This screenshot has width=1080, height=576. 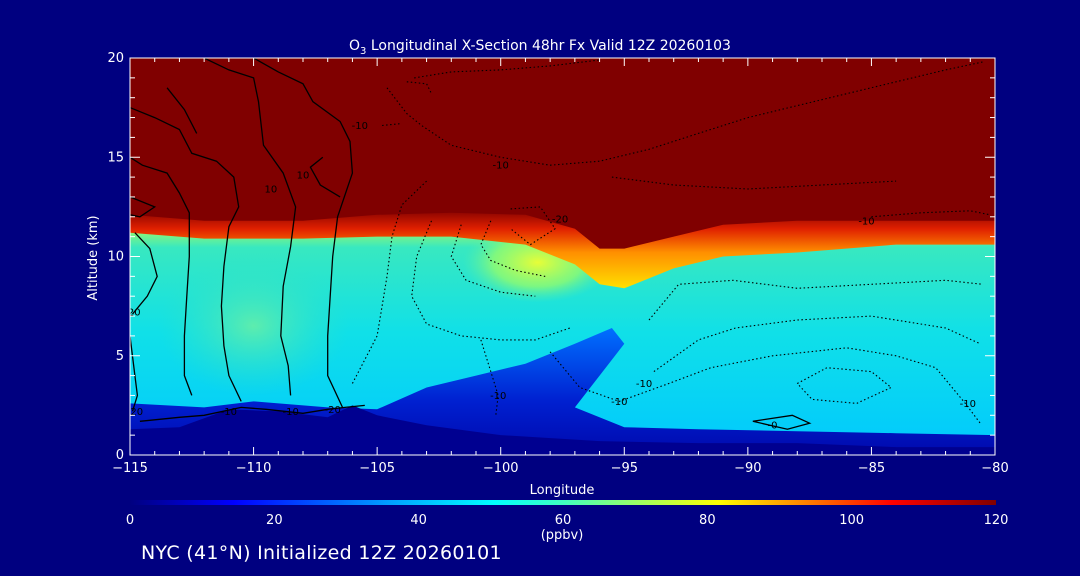 I want to click on colorbar-strip, so click(x=563, y=502).